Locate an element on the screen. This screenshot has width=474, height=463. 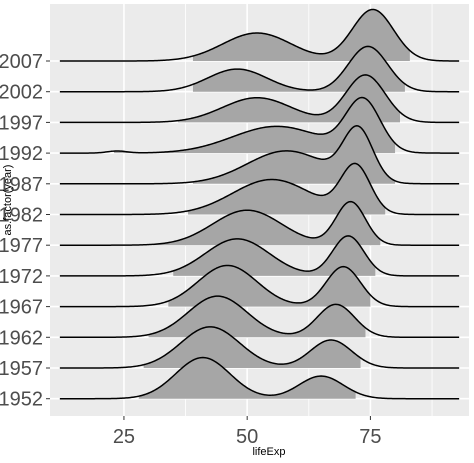
y-tick-label-1982: 1982 is located at coordinates (21, 216).